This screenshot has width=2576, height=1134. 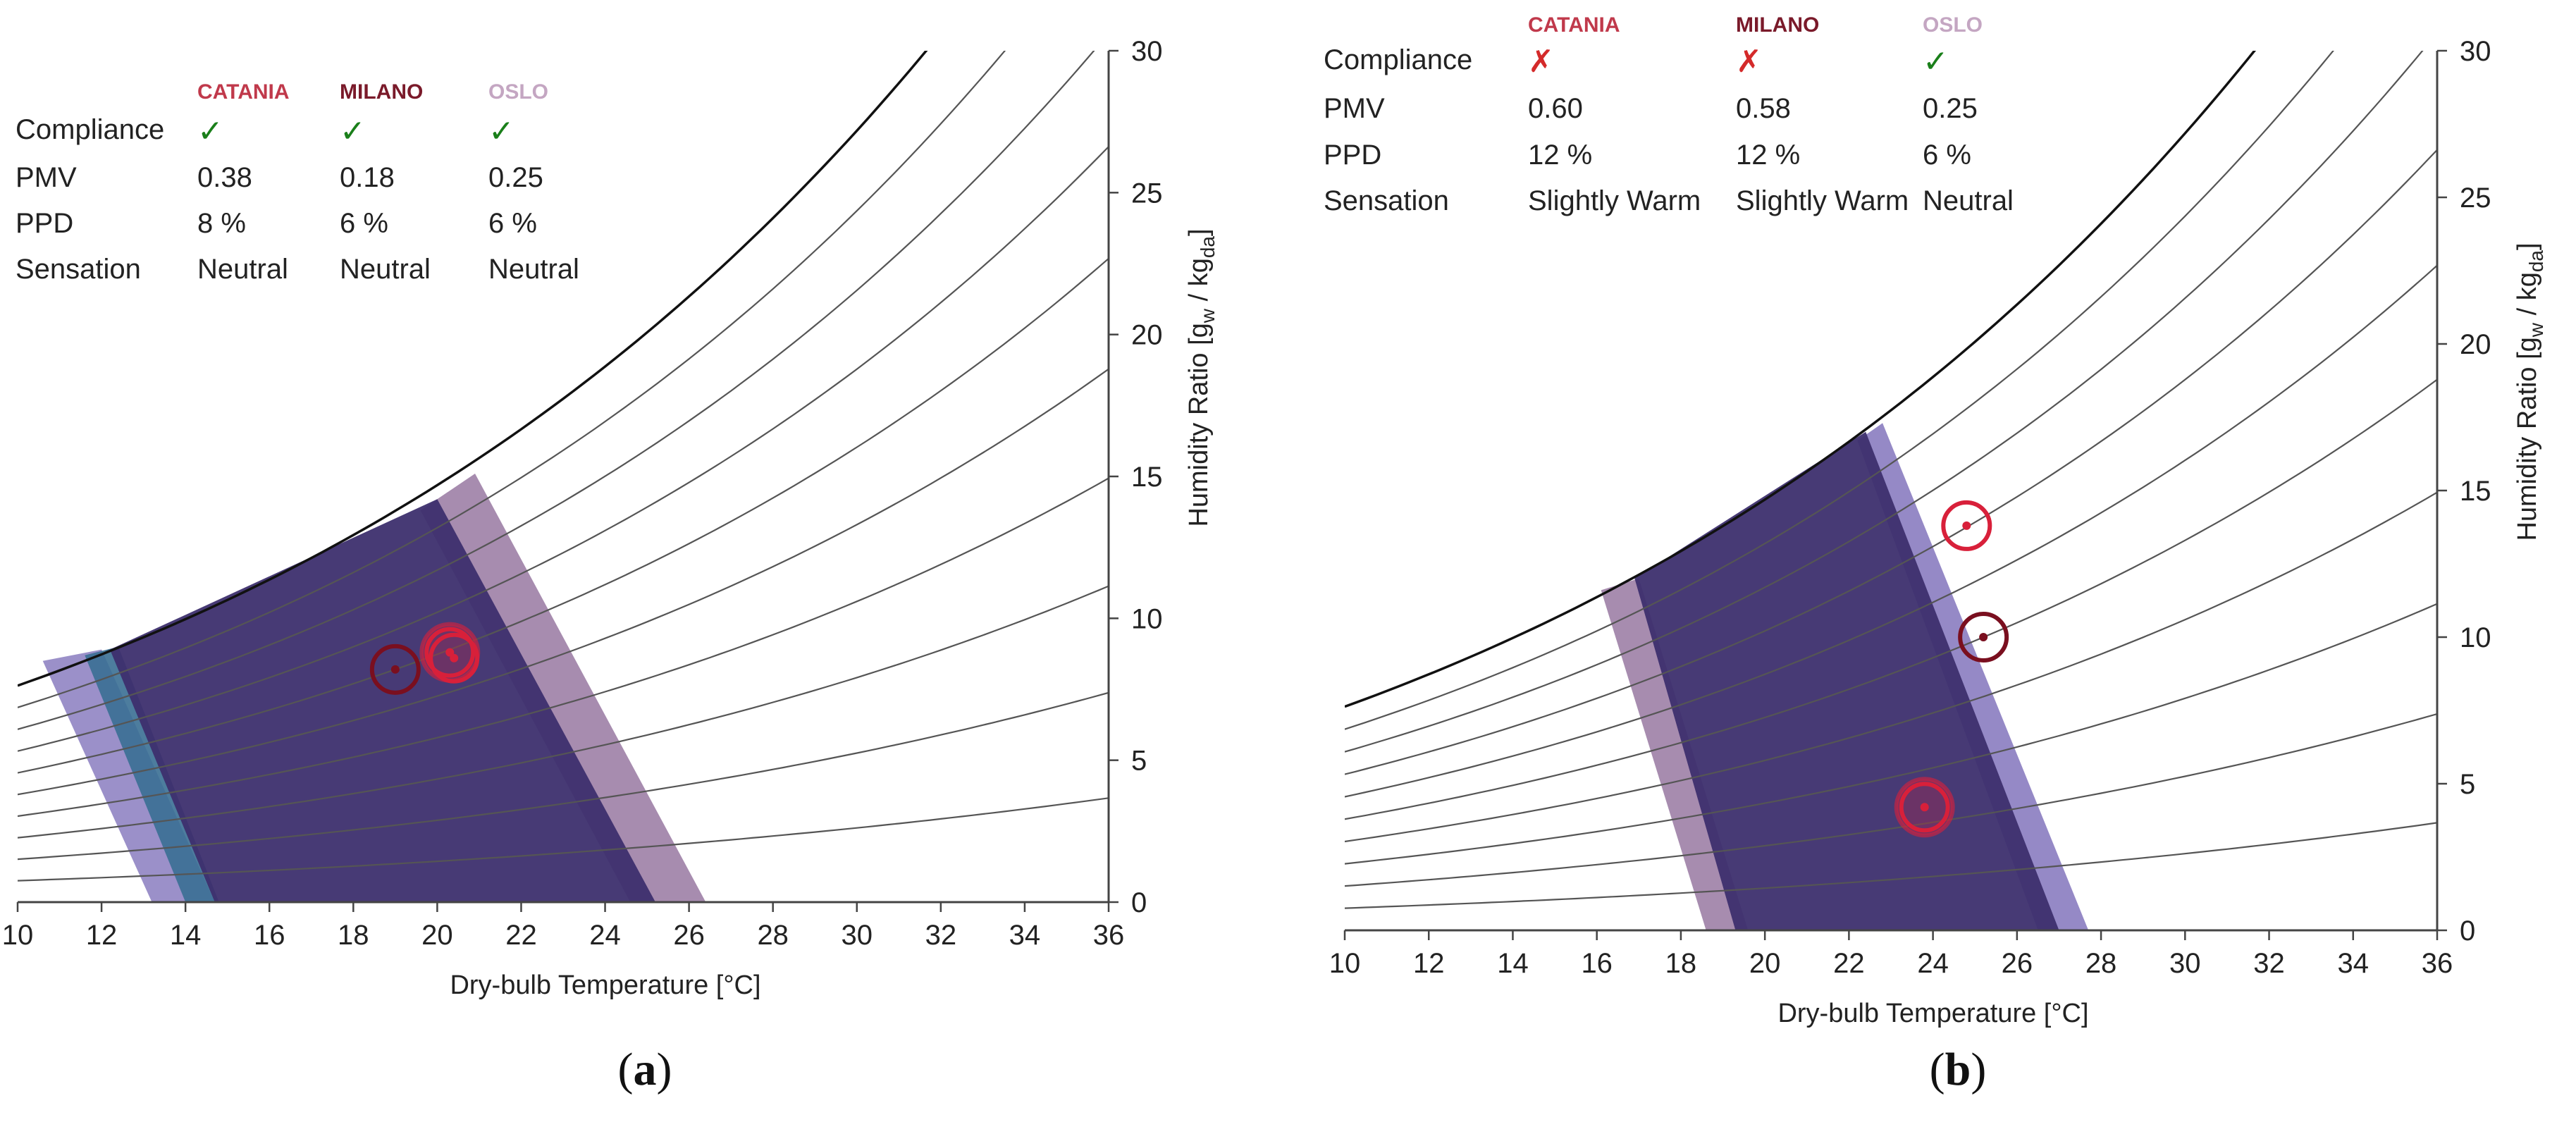 What do you see at coordinates (222, 223) in the screenshot?
I see `table-cell: 8 %` at bounding box center [222, 223].